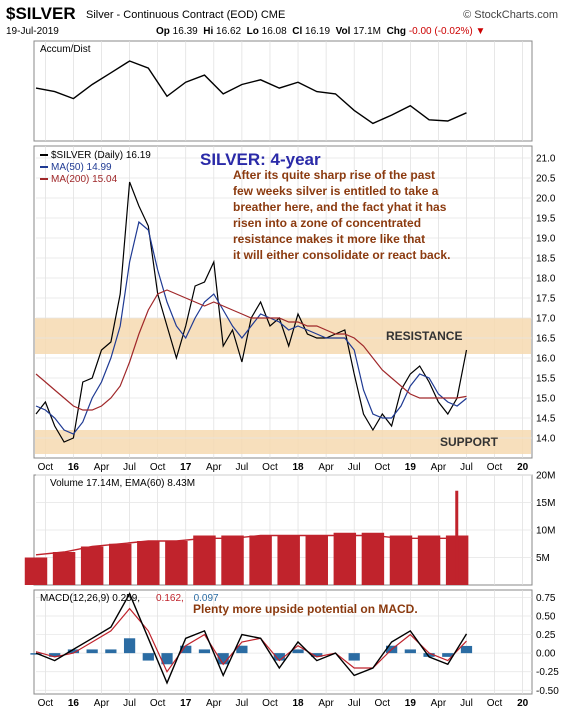 This screenshot has width=572, height=720. I want to click on price-tick-label: 16.0, so click(546, 359).